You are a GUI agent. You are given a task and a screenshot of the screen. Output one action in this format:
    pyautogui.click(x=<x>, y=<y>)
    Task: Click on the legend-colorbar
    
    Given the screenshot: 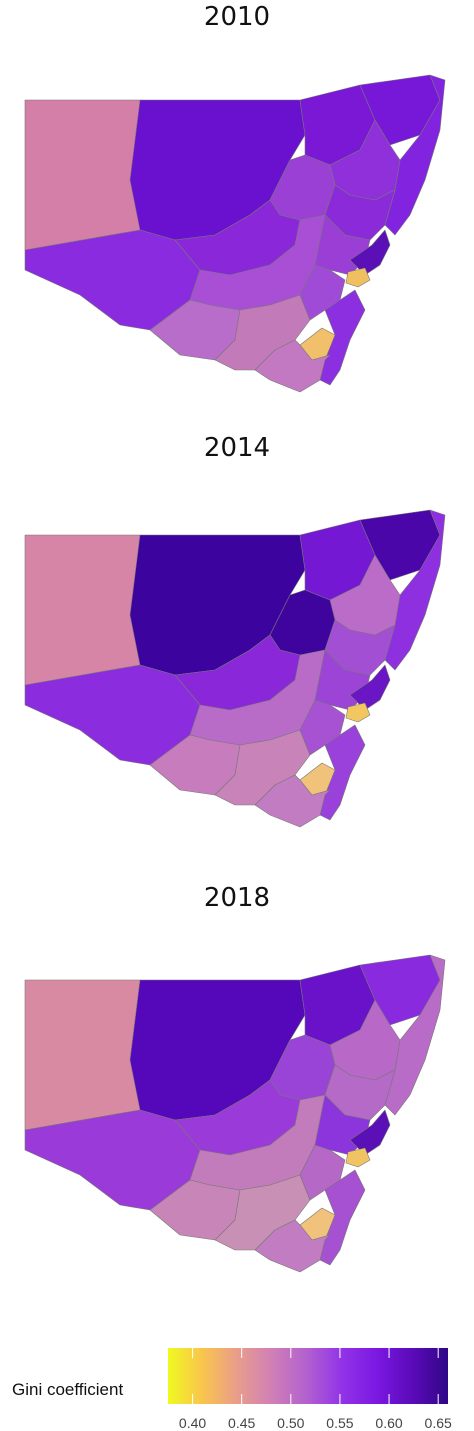 What is the action you would take?
    pyautogui.click(x=308, y=1376)
    